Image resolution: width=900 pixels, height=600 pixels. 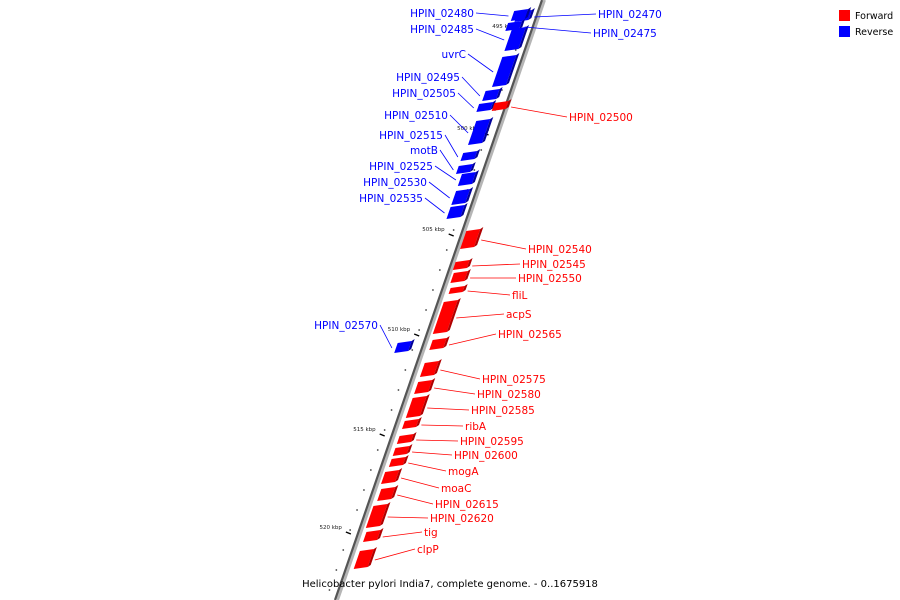 What do you see at coordinates (630, 15) in the screenshot?
I see `gene-label: HPIN_02470` at bounding box center [630, 15].